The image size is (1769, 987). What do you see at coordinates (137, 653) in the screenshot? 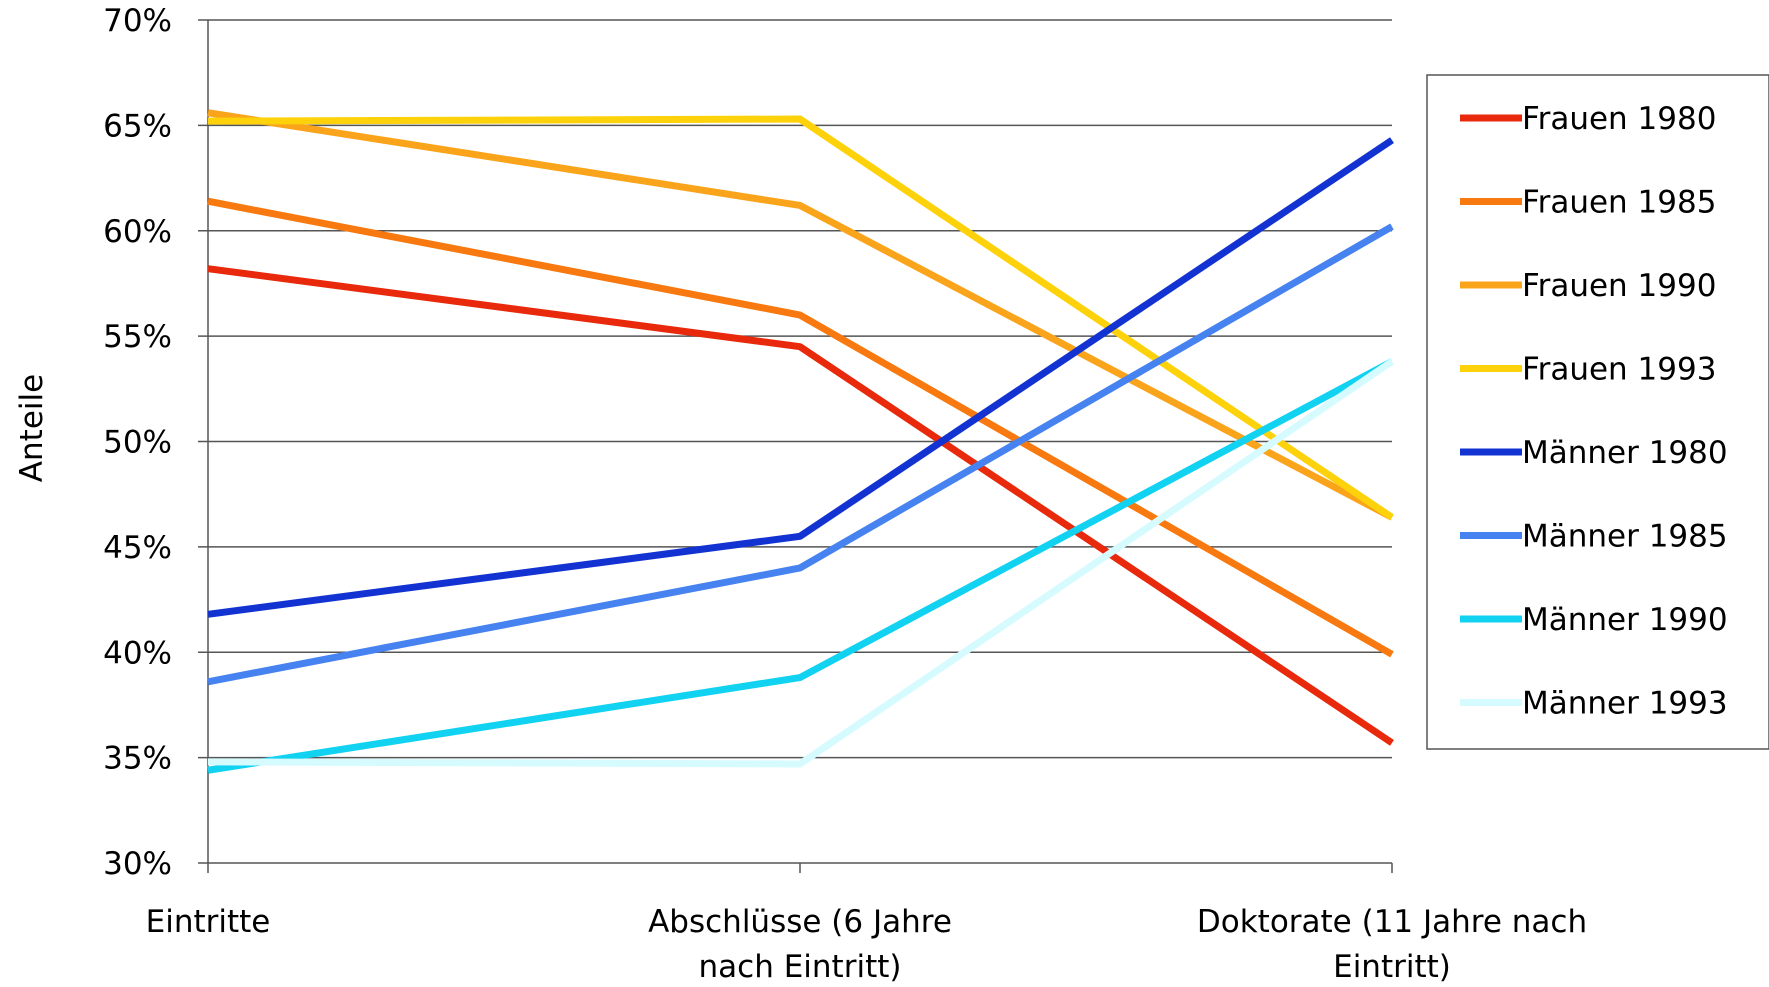
I see `y-tick-label: 40%` at bounding box center [137, 653].